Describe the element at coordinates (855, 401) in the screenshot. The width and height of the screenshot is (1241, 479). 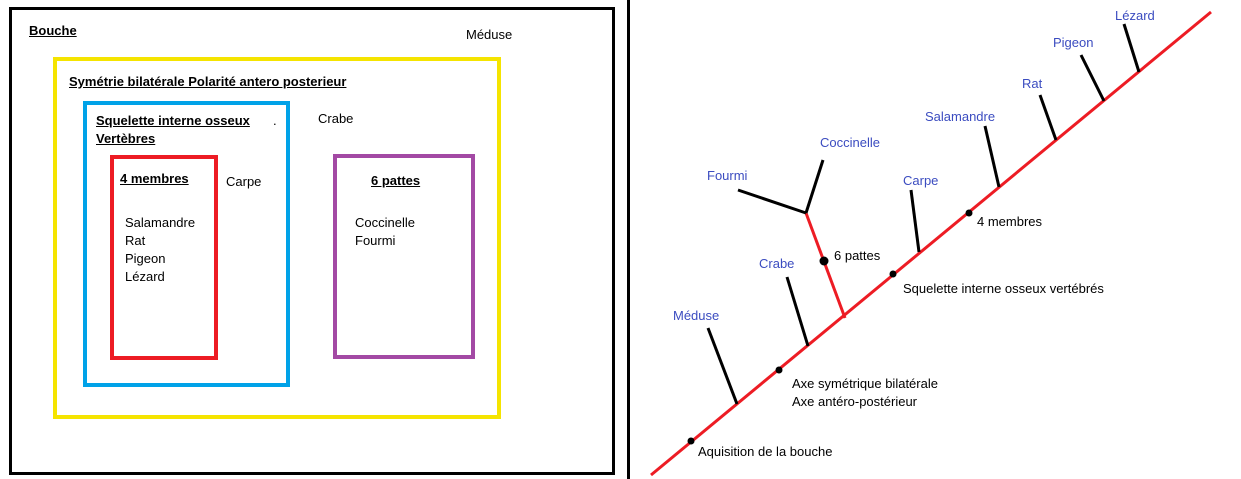
I see `trait-label-axe-2: Axe antéro-postérieur` at that location.